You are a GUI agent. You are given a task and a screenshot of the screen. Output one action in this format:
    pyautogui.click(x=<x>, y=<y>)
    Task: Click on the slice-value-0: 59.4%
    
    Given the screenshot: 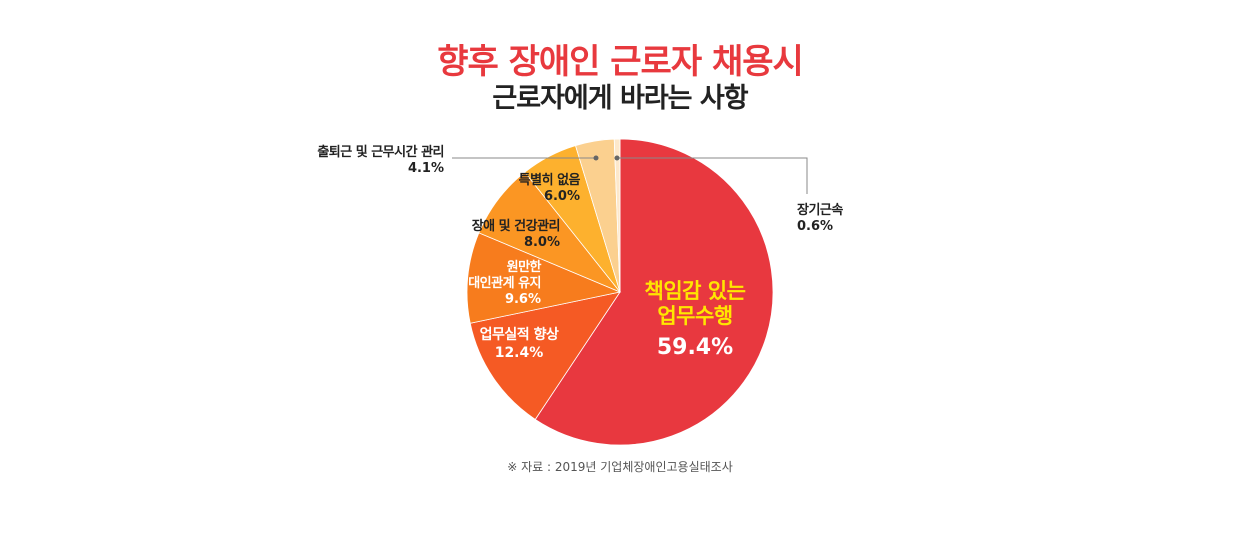 What is the action you would take?
    pyautogui.click(x=695, y=347)
    